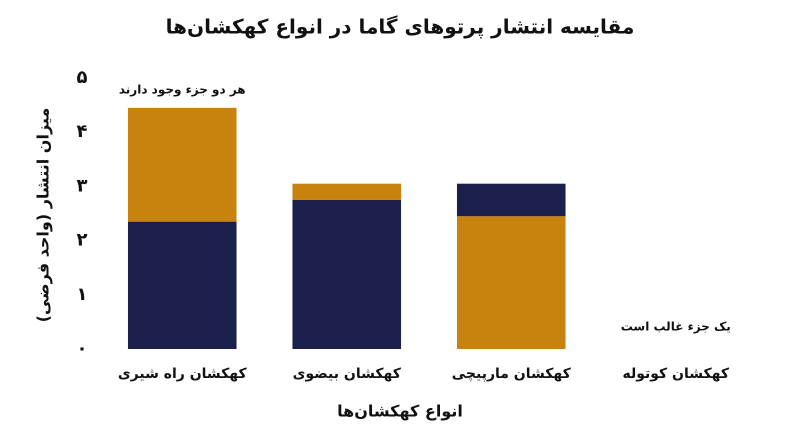  I want to click on y-tick-label: ۲, so click(82, 240).